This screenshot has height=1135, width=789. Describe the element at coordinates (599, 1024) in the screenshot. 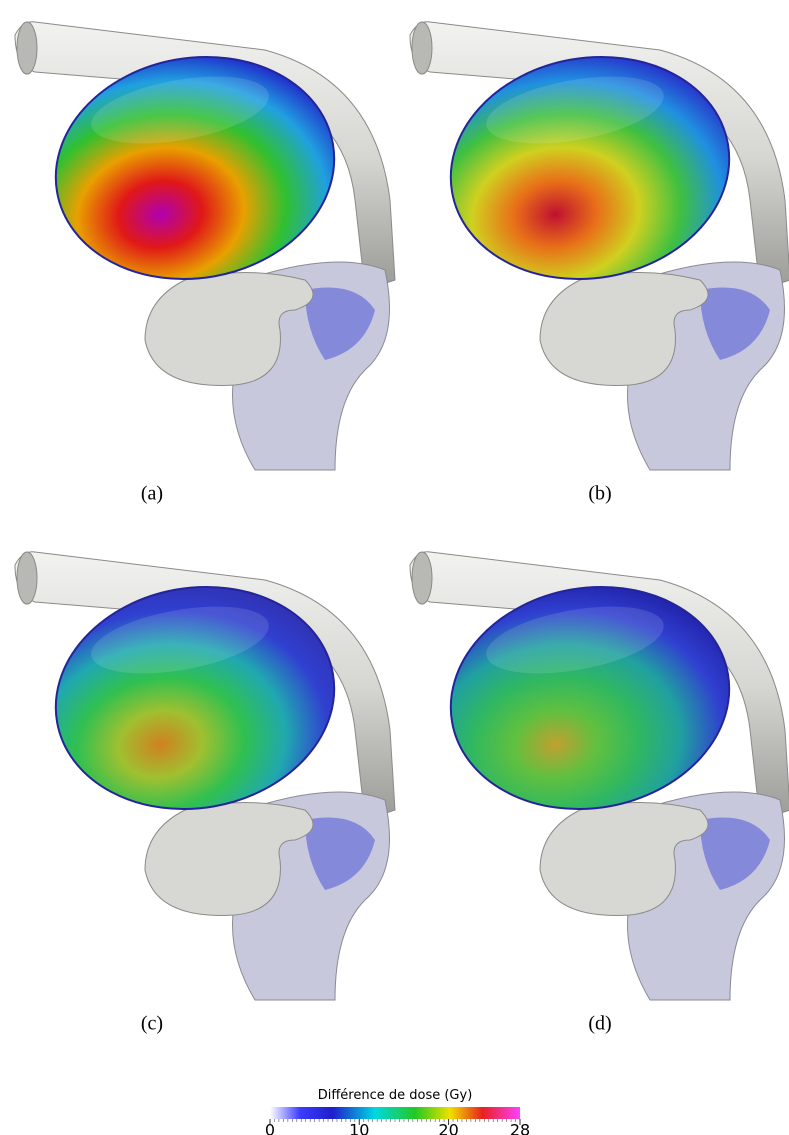

I see `panel-caption: (d)` at that location.